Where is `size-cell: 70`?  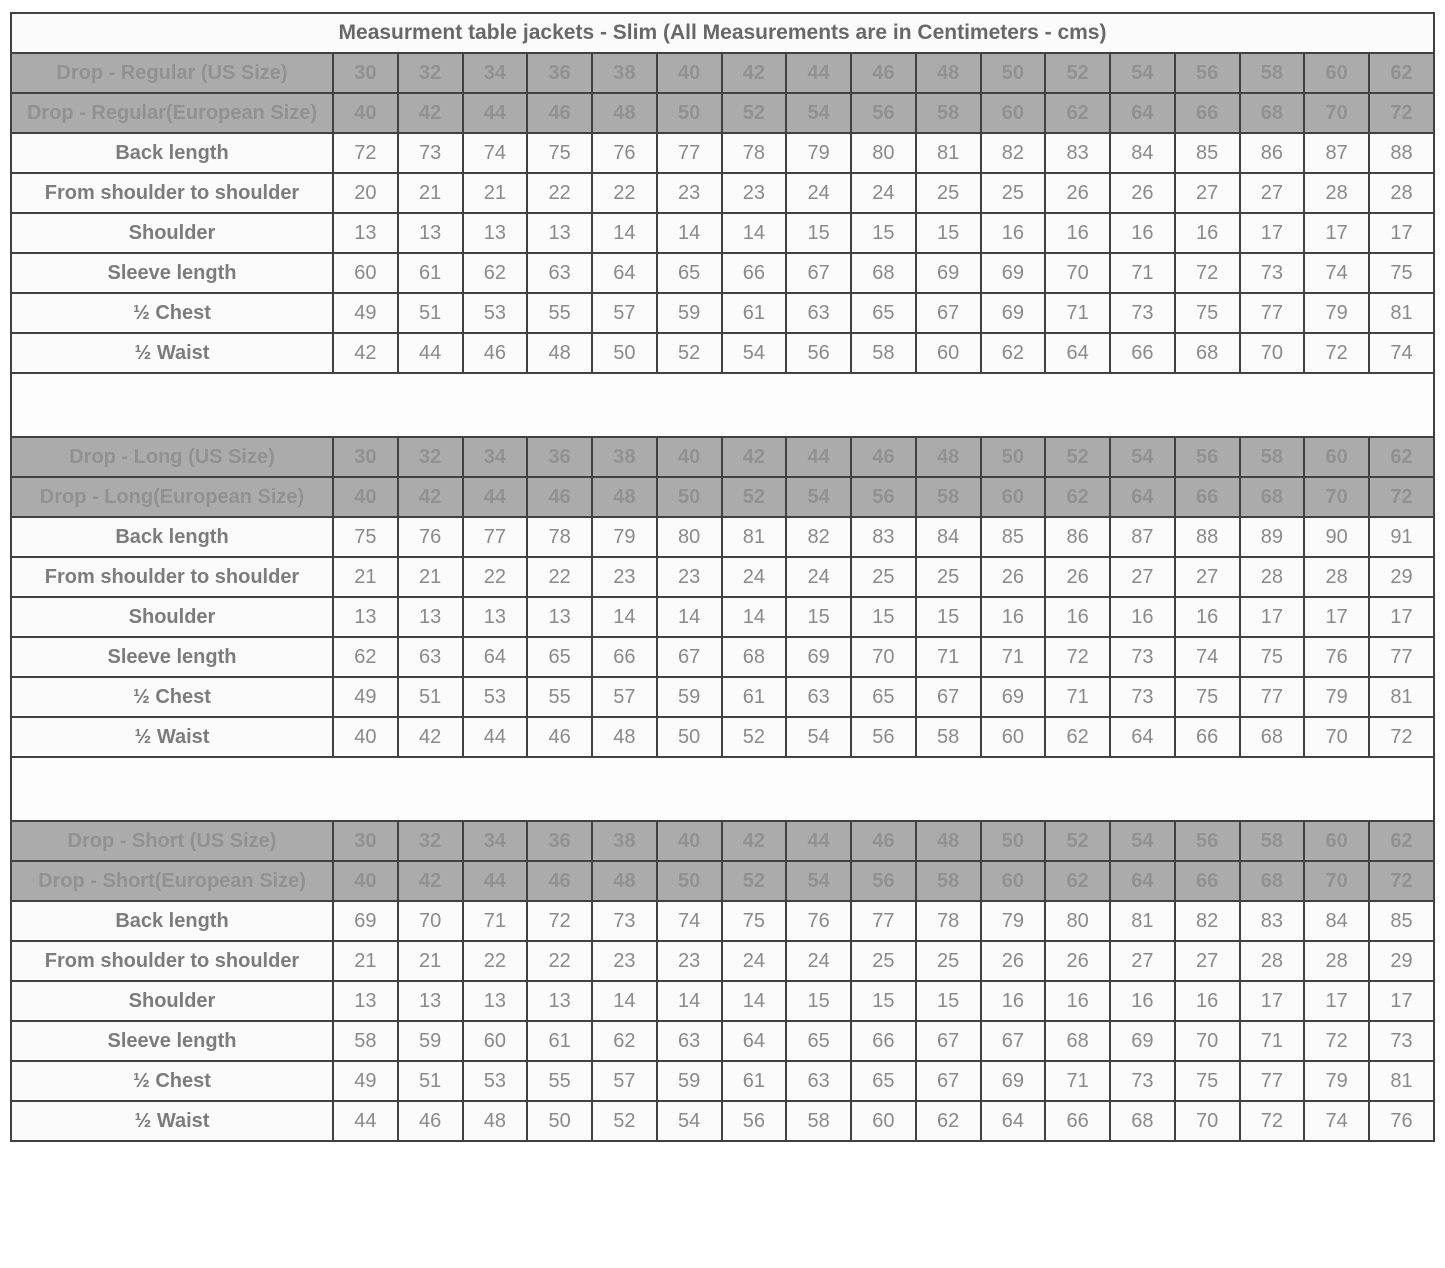 size-cell: 70 is located at coordinates (1336, 113).